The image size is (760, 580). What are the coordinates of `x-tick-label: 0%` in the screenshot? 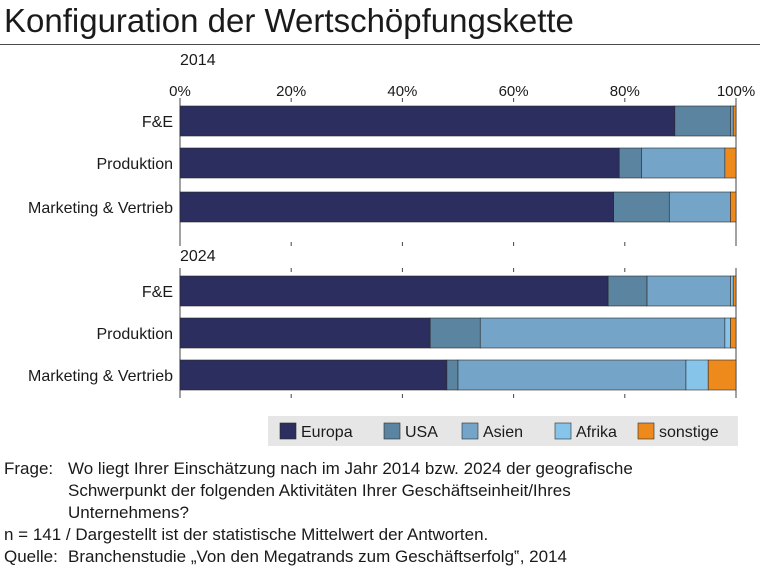 It's located at (180, 91).